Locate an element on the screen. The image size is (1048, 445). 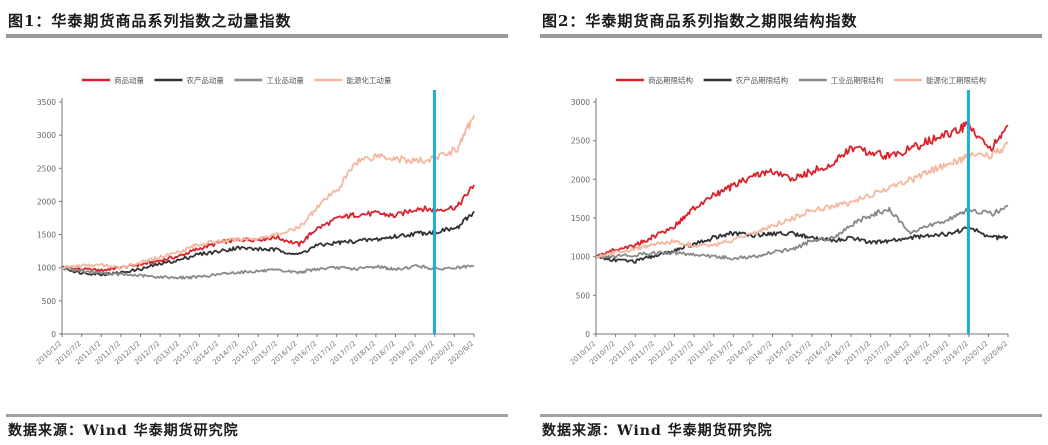
legend-label-1: 商品动量 is located at coordinates (129, 80).